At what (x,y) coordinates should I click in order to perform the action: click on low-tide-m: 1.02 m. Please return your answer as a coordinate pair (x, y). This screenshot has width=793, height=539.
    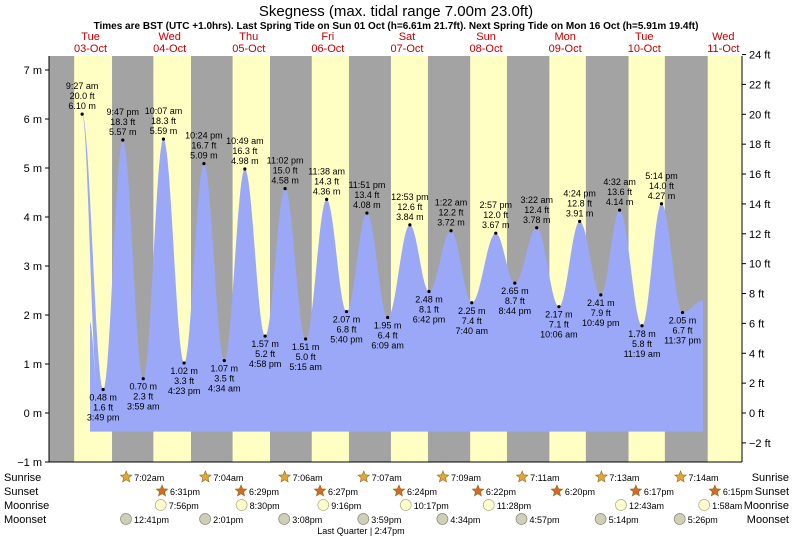
    Looking at the image, I should click on (184, 371).